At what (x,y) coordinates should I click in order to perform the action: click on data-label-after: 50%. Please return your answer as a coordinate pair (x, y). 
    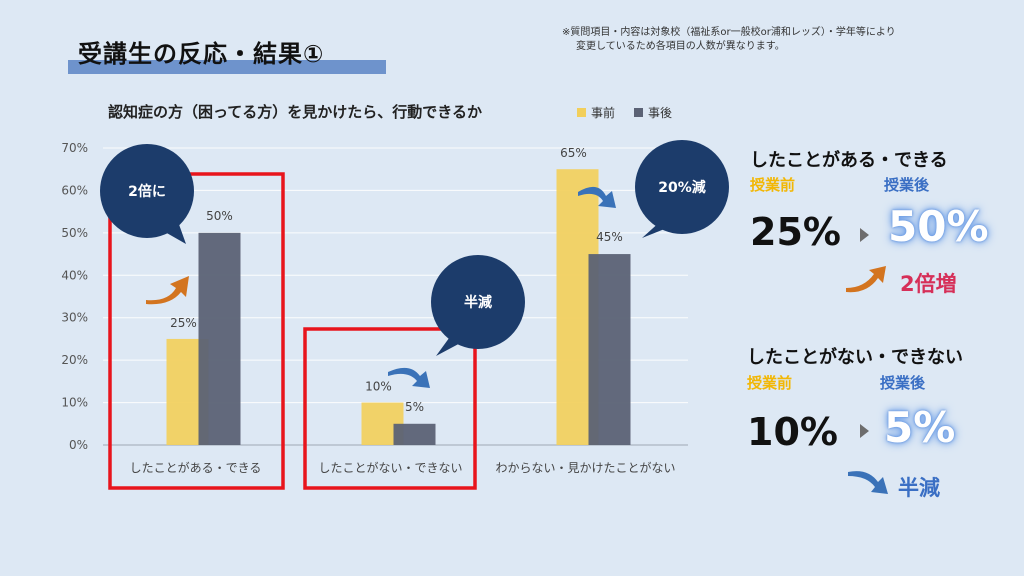
    Looking at the image, I should click on (219, 216).